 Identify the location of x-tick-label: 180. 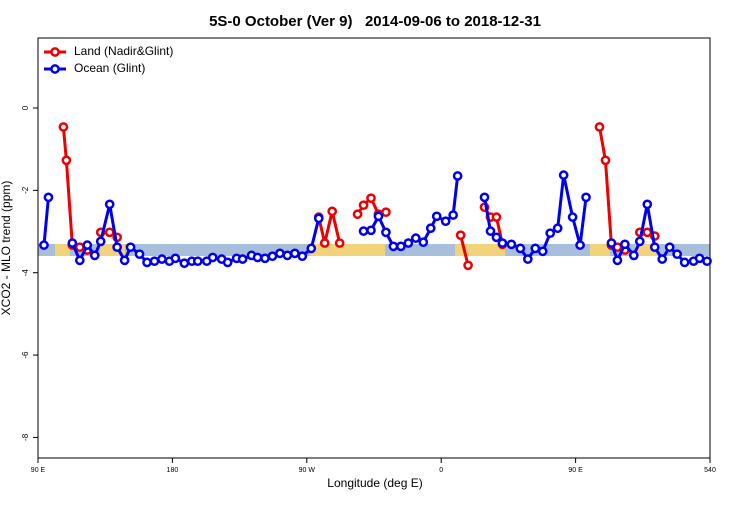
(173, 470).